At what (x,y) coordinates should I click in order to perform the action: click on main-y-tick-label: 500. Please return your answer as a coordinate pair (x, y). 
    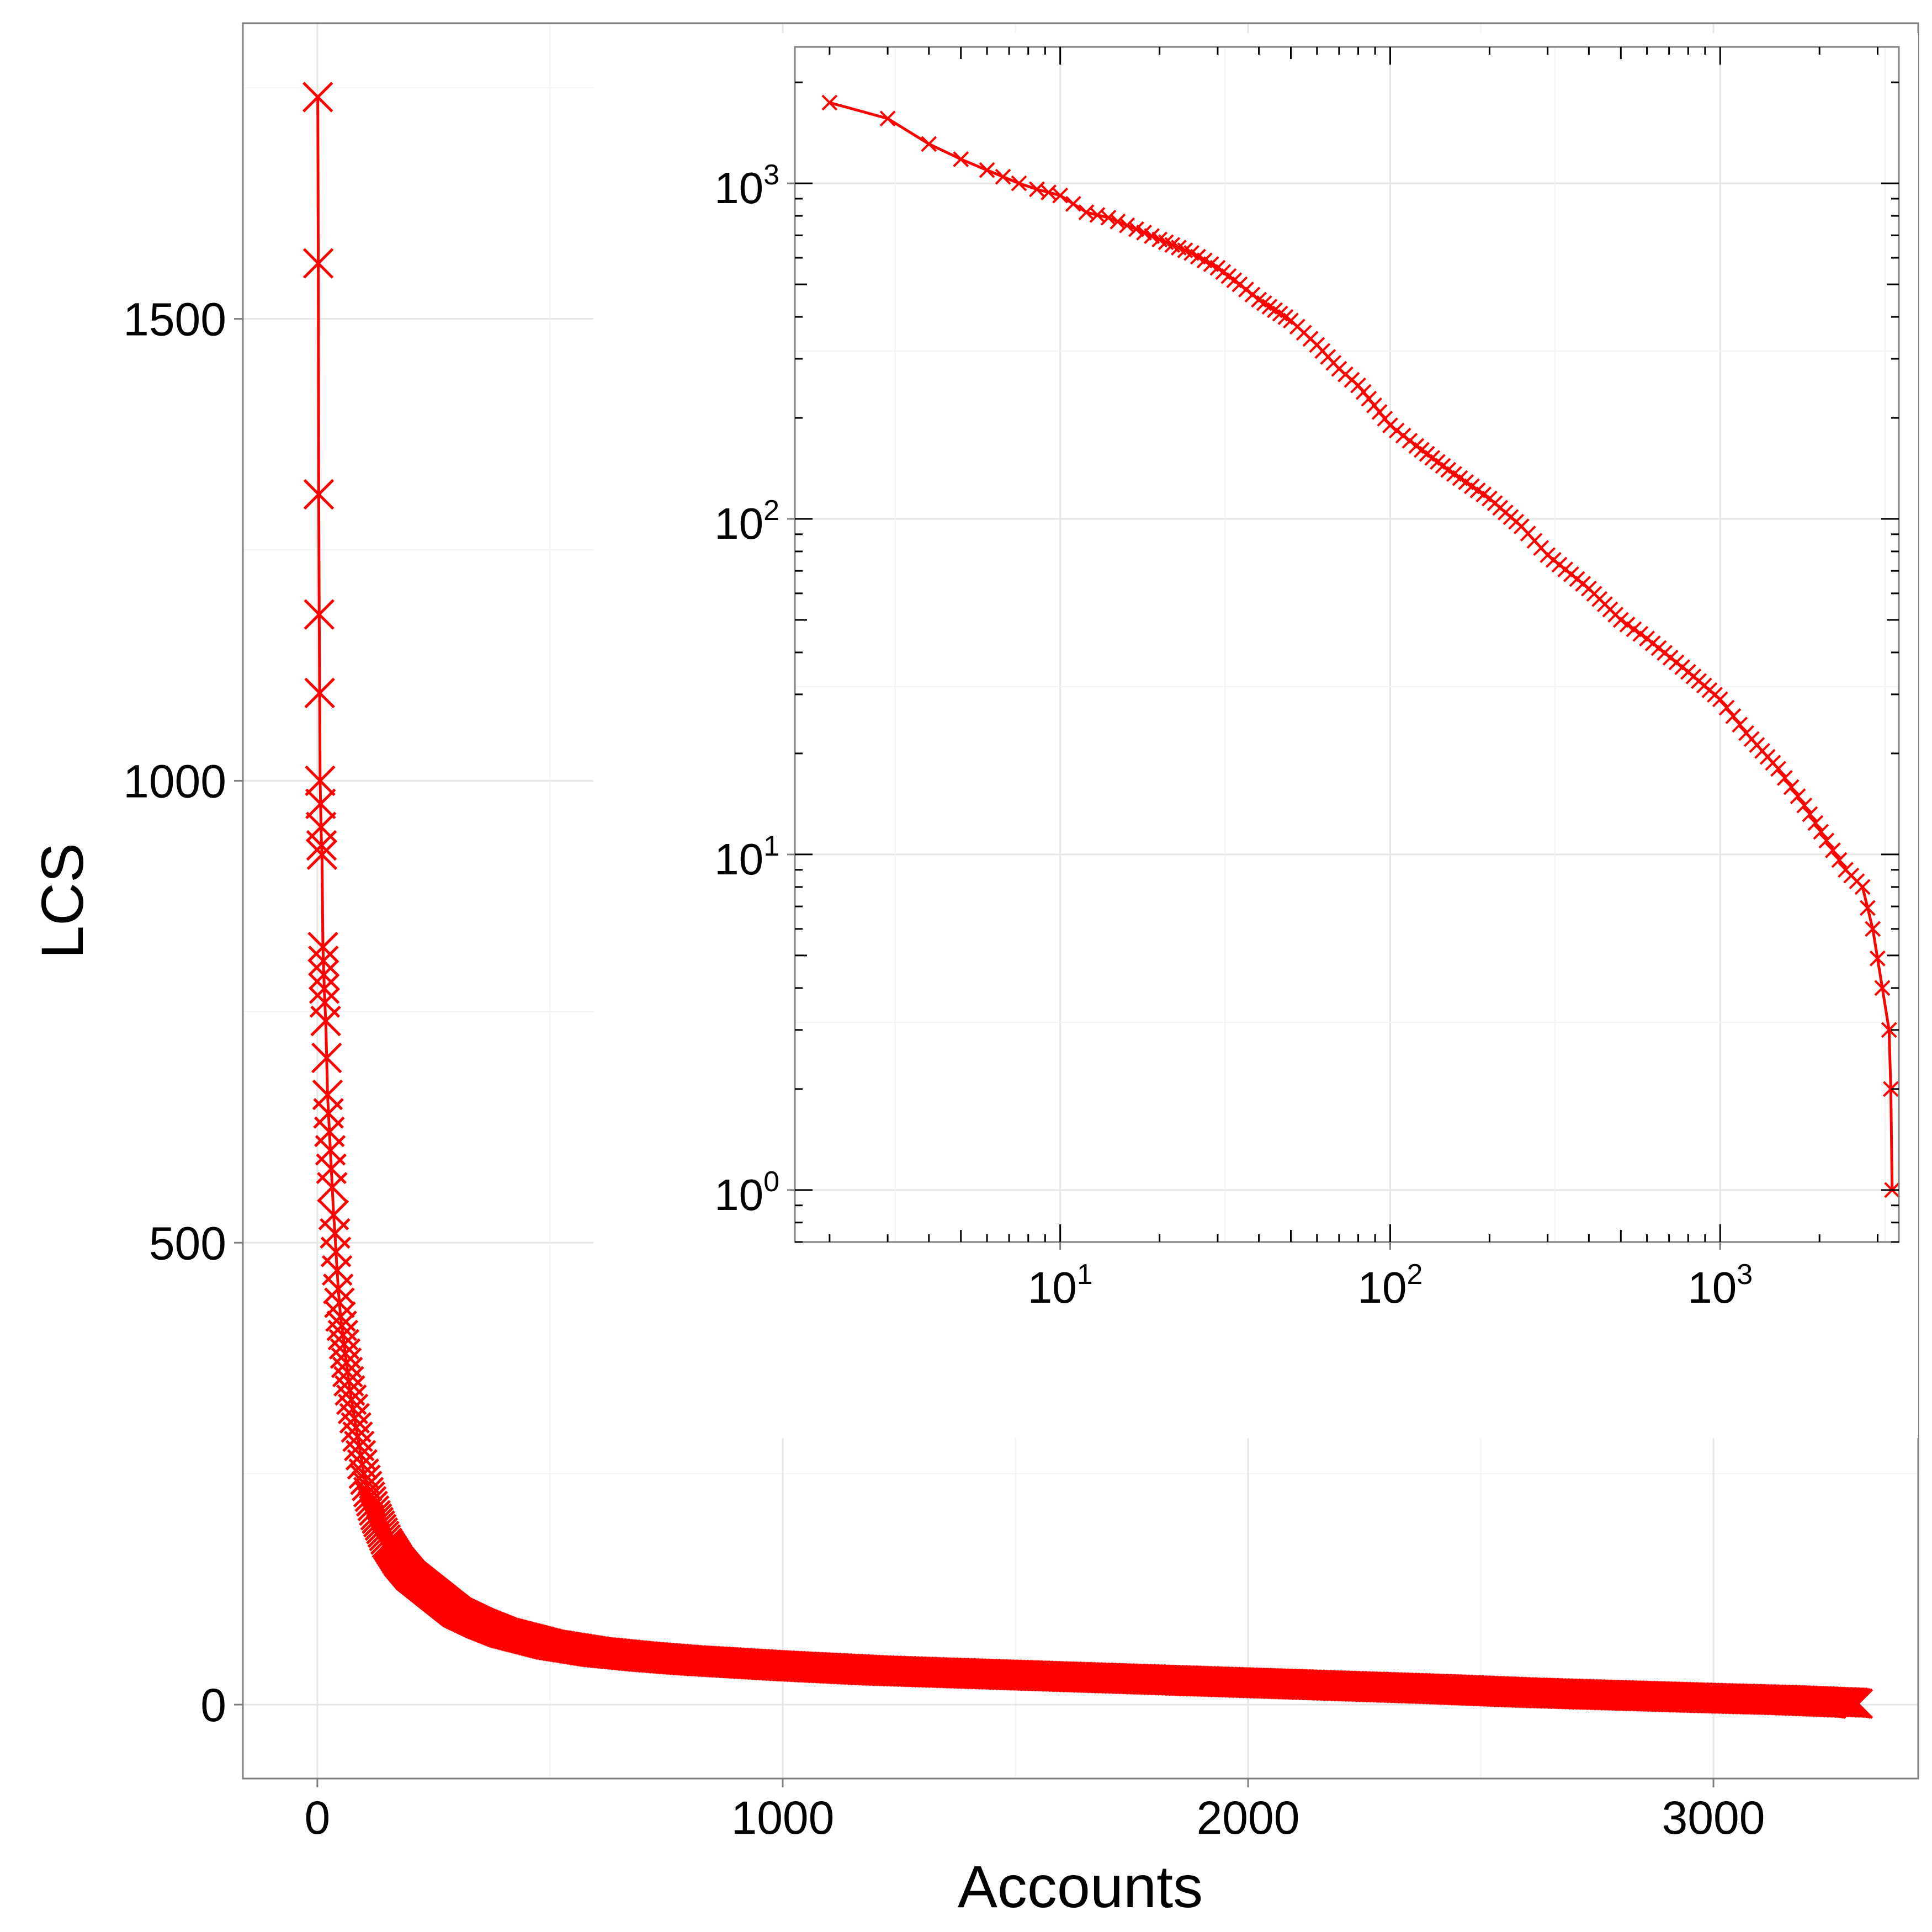
    Looking at the image, I should click on (187, 1243).